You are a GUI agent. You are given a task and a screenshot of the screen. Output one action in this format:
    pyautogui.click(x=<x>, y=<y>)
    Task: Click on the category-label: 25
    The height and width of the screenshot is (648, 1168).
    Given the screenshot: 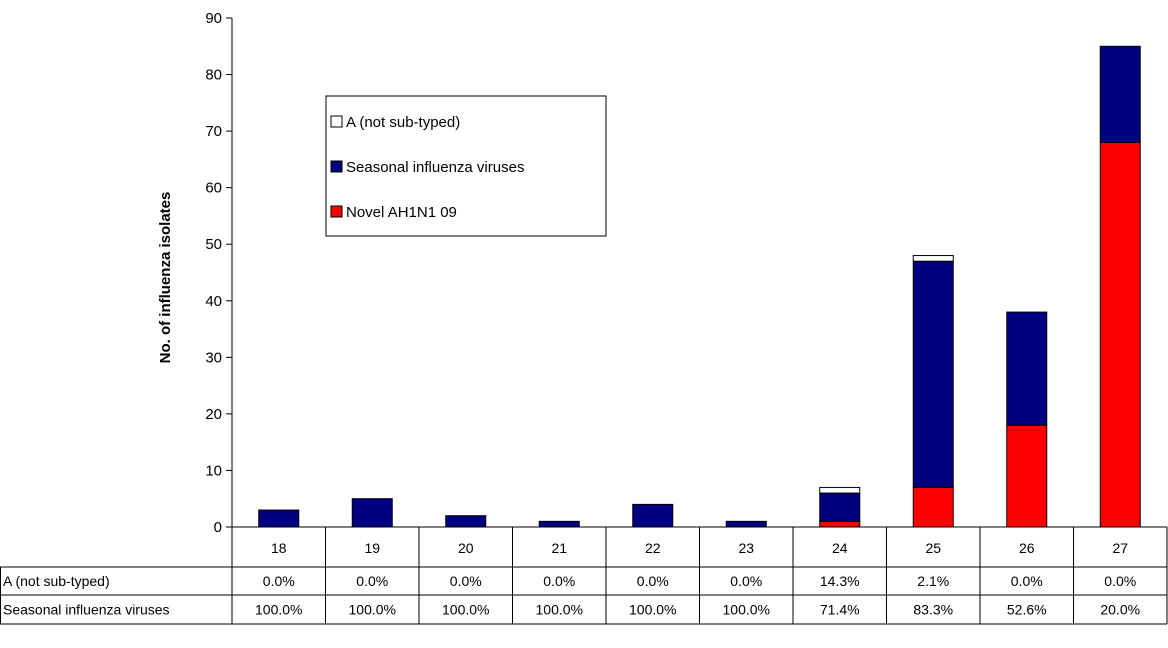 What is the action you would take?
    pyautogui.click(x=933, y=548)
    